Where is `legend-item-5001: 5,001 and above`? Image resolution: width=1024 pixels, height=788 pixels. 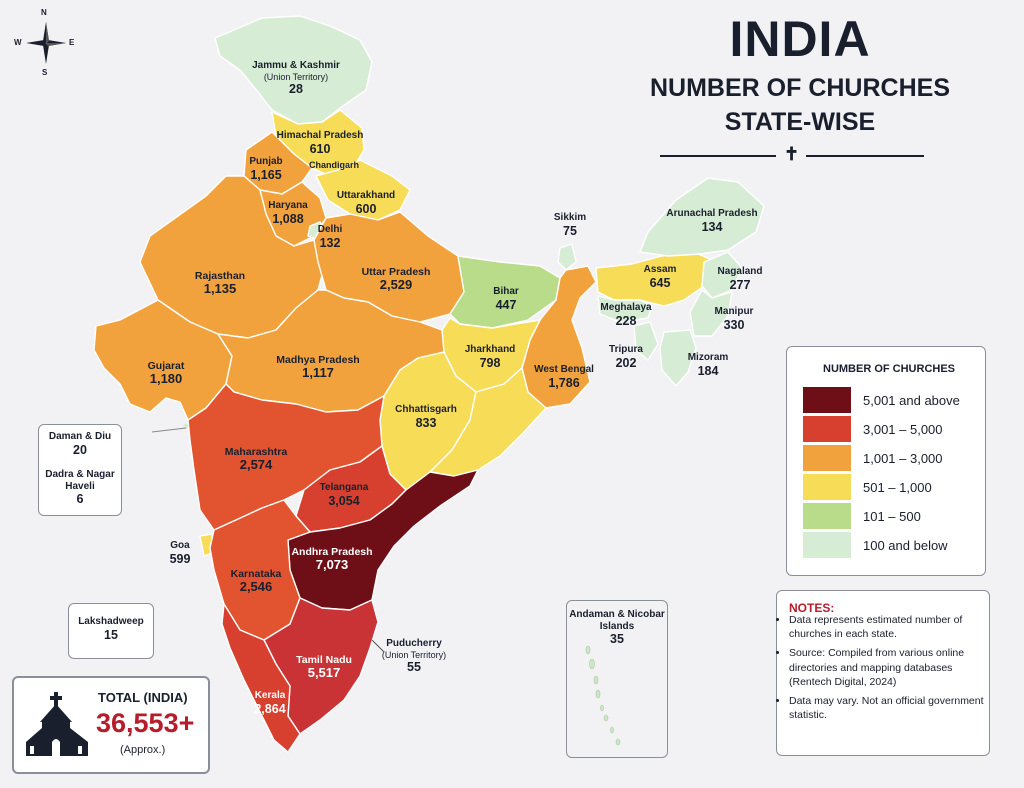 legend-item-5001: 5,001 and above is located at coordinates (881, 400).